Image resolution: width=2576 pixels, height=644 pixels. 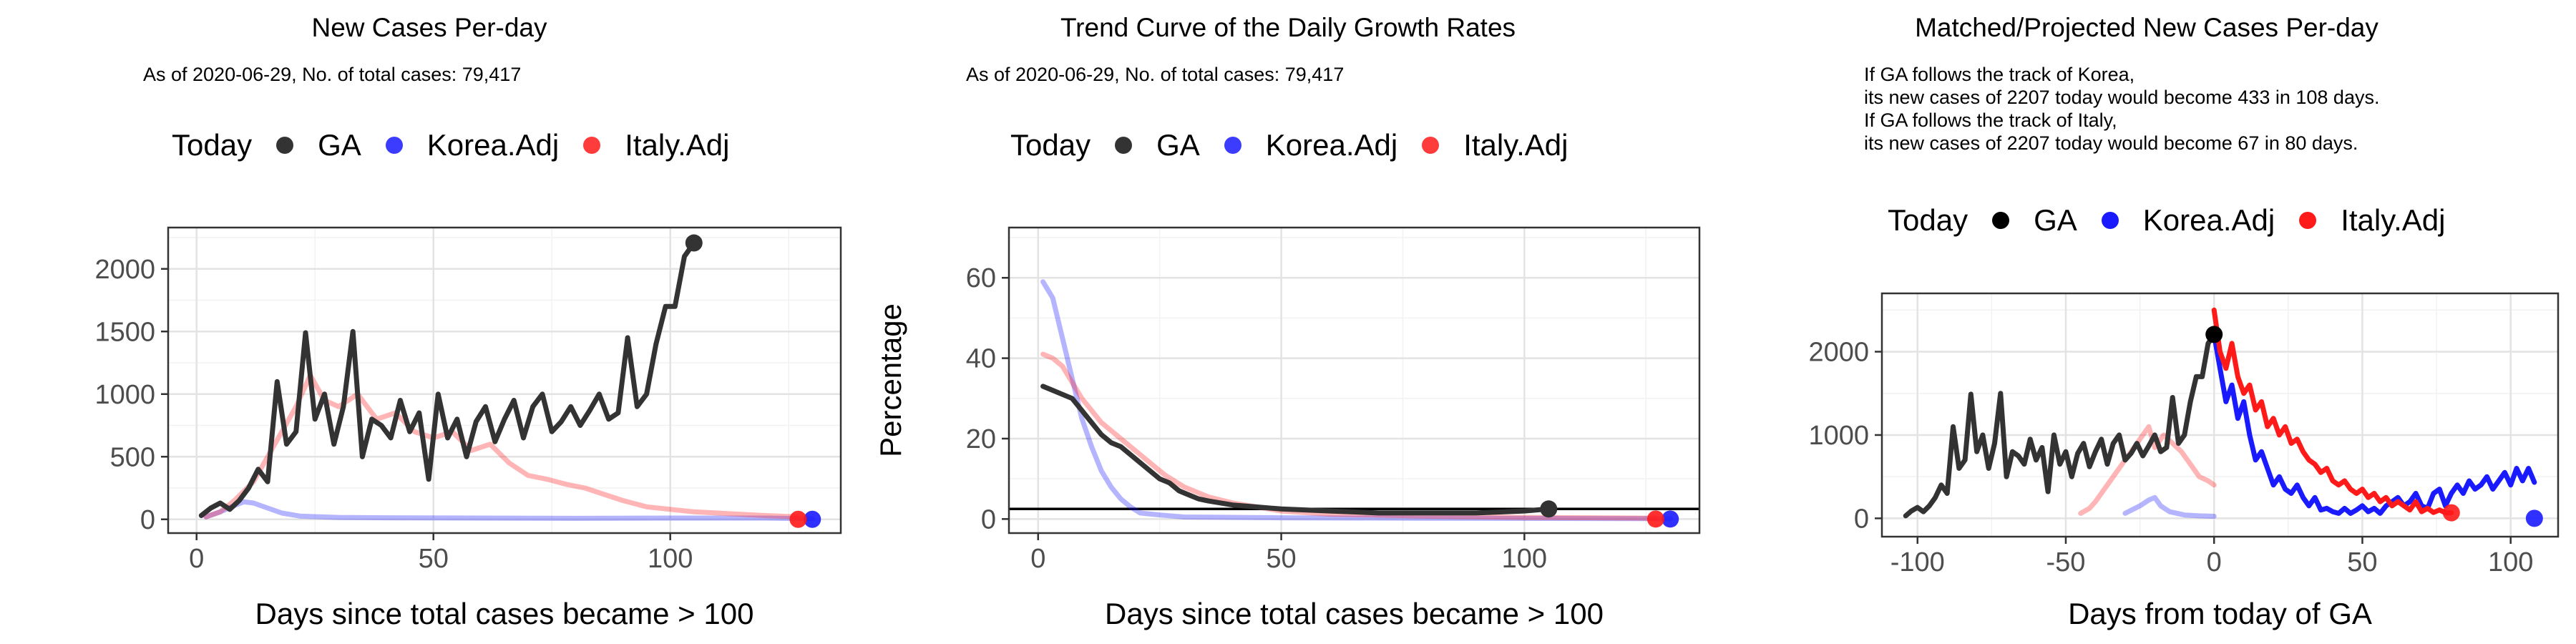 What do you see at coordinates (2220, 613) in the screenshot?
I see `x-axis-label: Days from today of GA` at bounding box center [2220, 613].